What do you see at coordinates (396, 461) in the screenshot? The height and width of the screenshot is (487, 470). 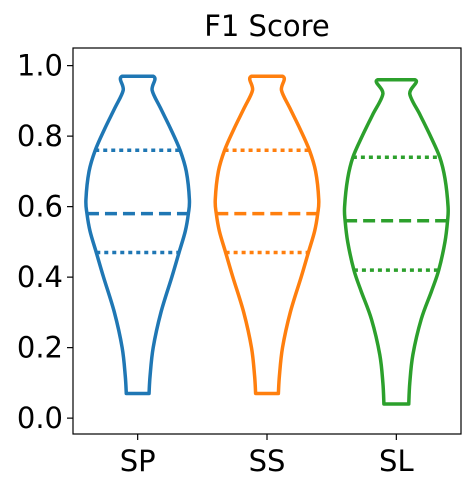 I see `x-tick-label-sl: SL` at bounding box center [396, 461].